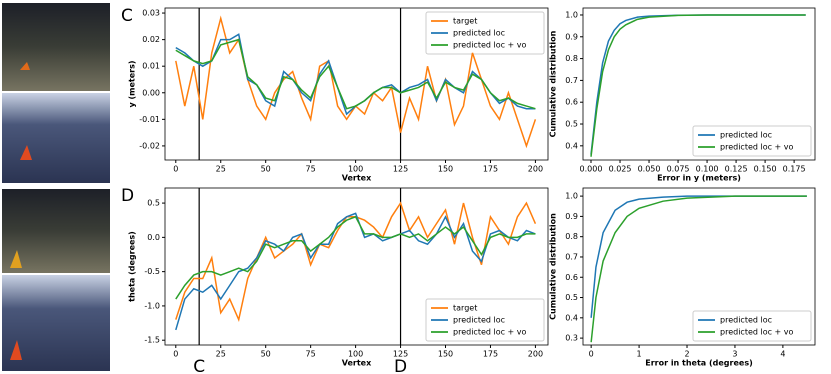 The image size is (831, 374). What do you see at coordinates (56, 187) in the screenshot?
I see `photos` at bounding box center [56, 187].